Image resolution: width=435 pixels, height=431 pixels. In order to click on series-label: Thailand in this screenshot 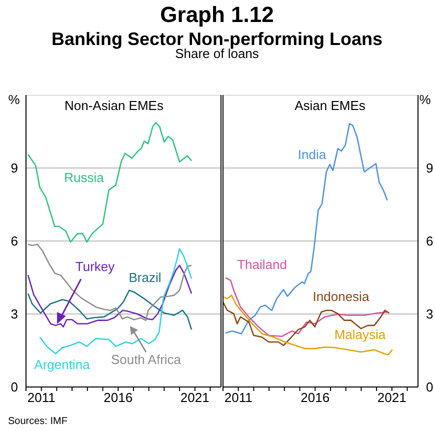, I will do `click(262, 264)`.